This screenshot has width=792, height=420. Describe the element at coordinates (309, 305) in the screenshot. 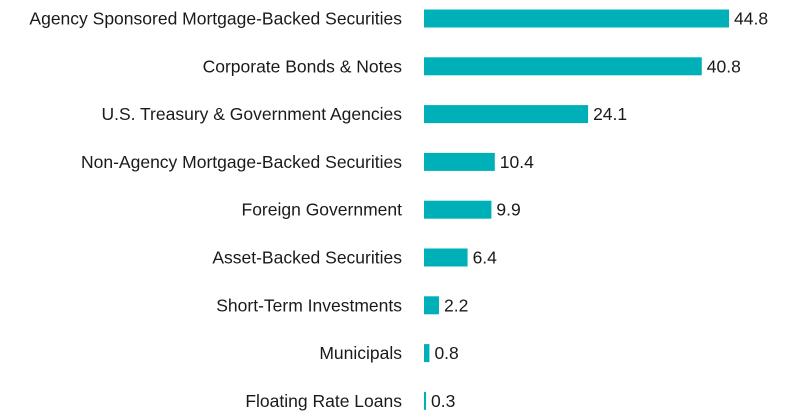

I see `category-label: Short-Term Investments` at that location.